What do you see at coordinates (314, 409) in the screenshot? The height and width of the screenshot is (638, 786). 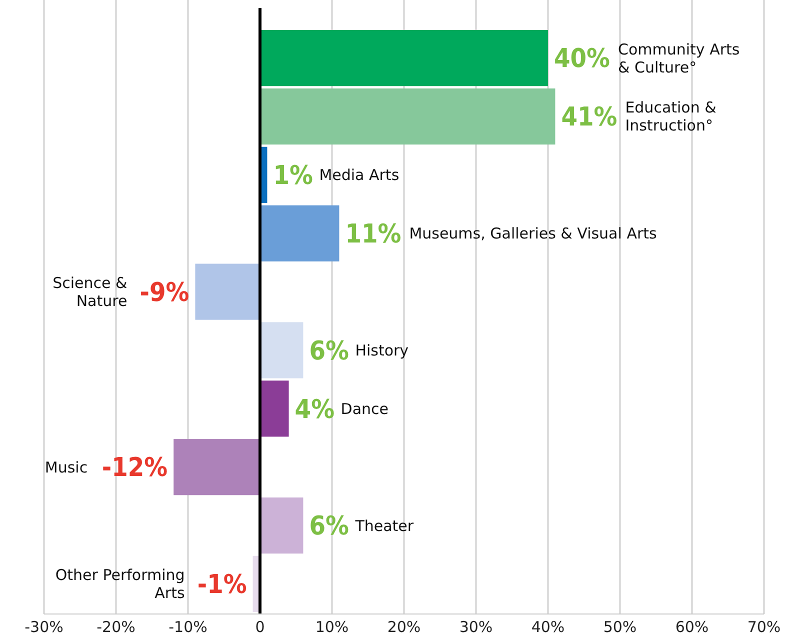 I see `data-label: 4%` at bounding box center [314, 409].